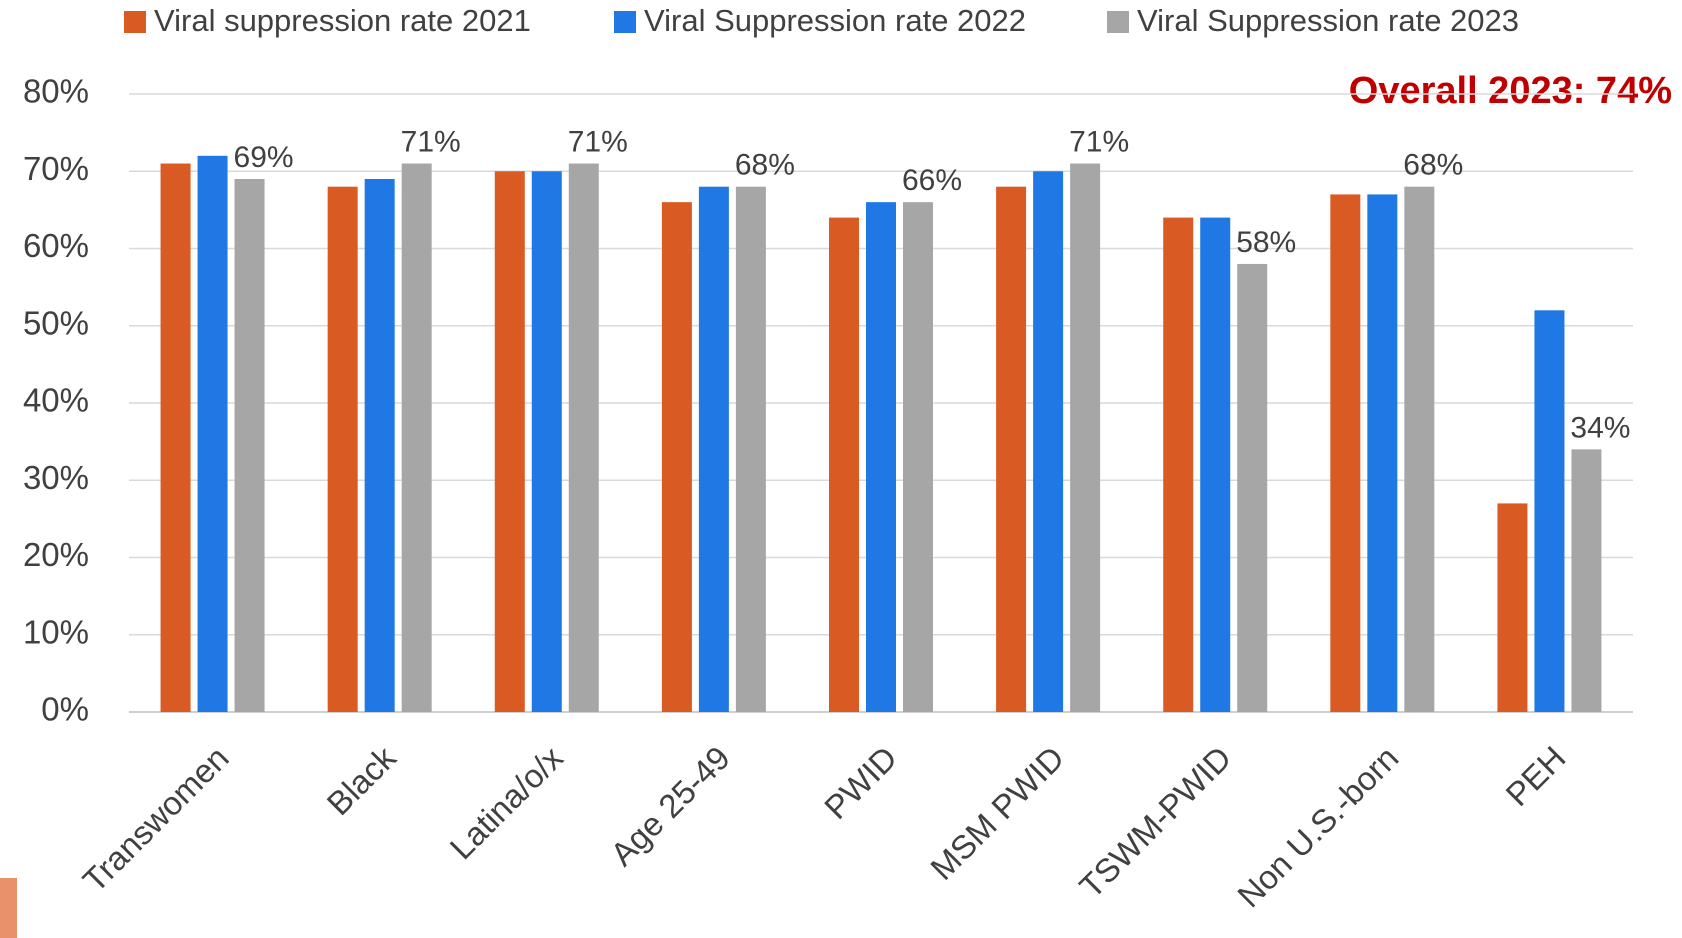  What do you see at coordinates (1328, 20) in the screenshot?
I see `legend-label: Viral Suppression rate 2023` at bounding box center [1328, 20].